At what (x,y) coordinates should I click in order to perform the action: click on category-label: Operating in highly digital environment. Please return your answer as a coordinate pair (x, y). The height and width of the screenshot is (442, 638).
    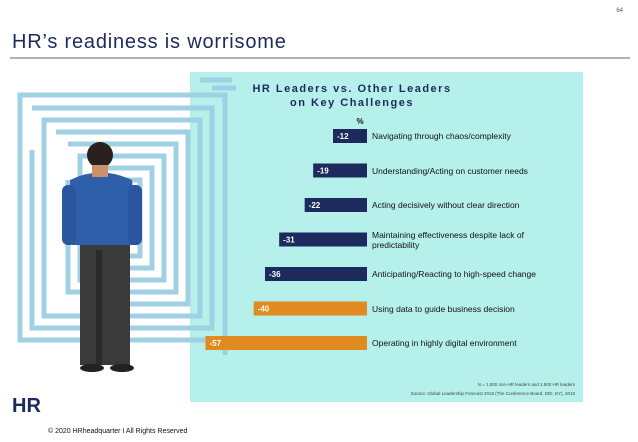
    Looking at the image, I should click on (444, 343).